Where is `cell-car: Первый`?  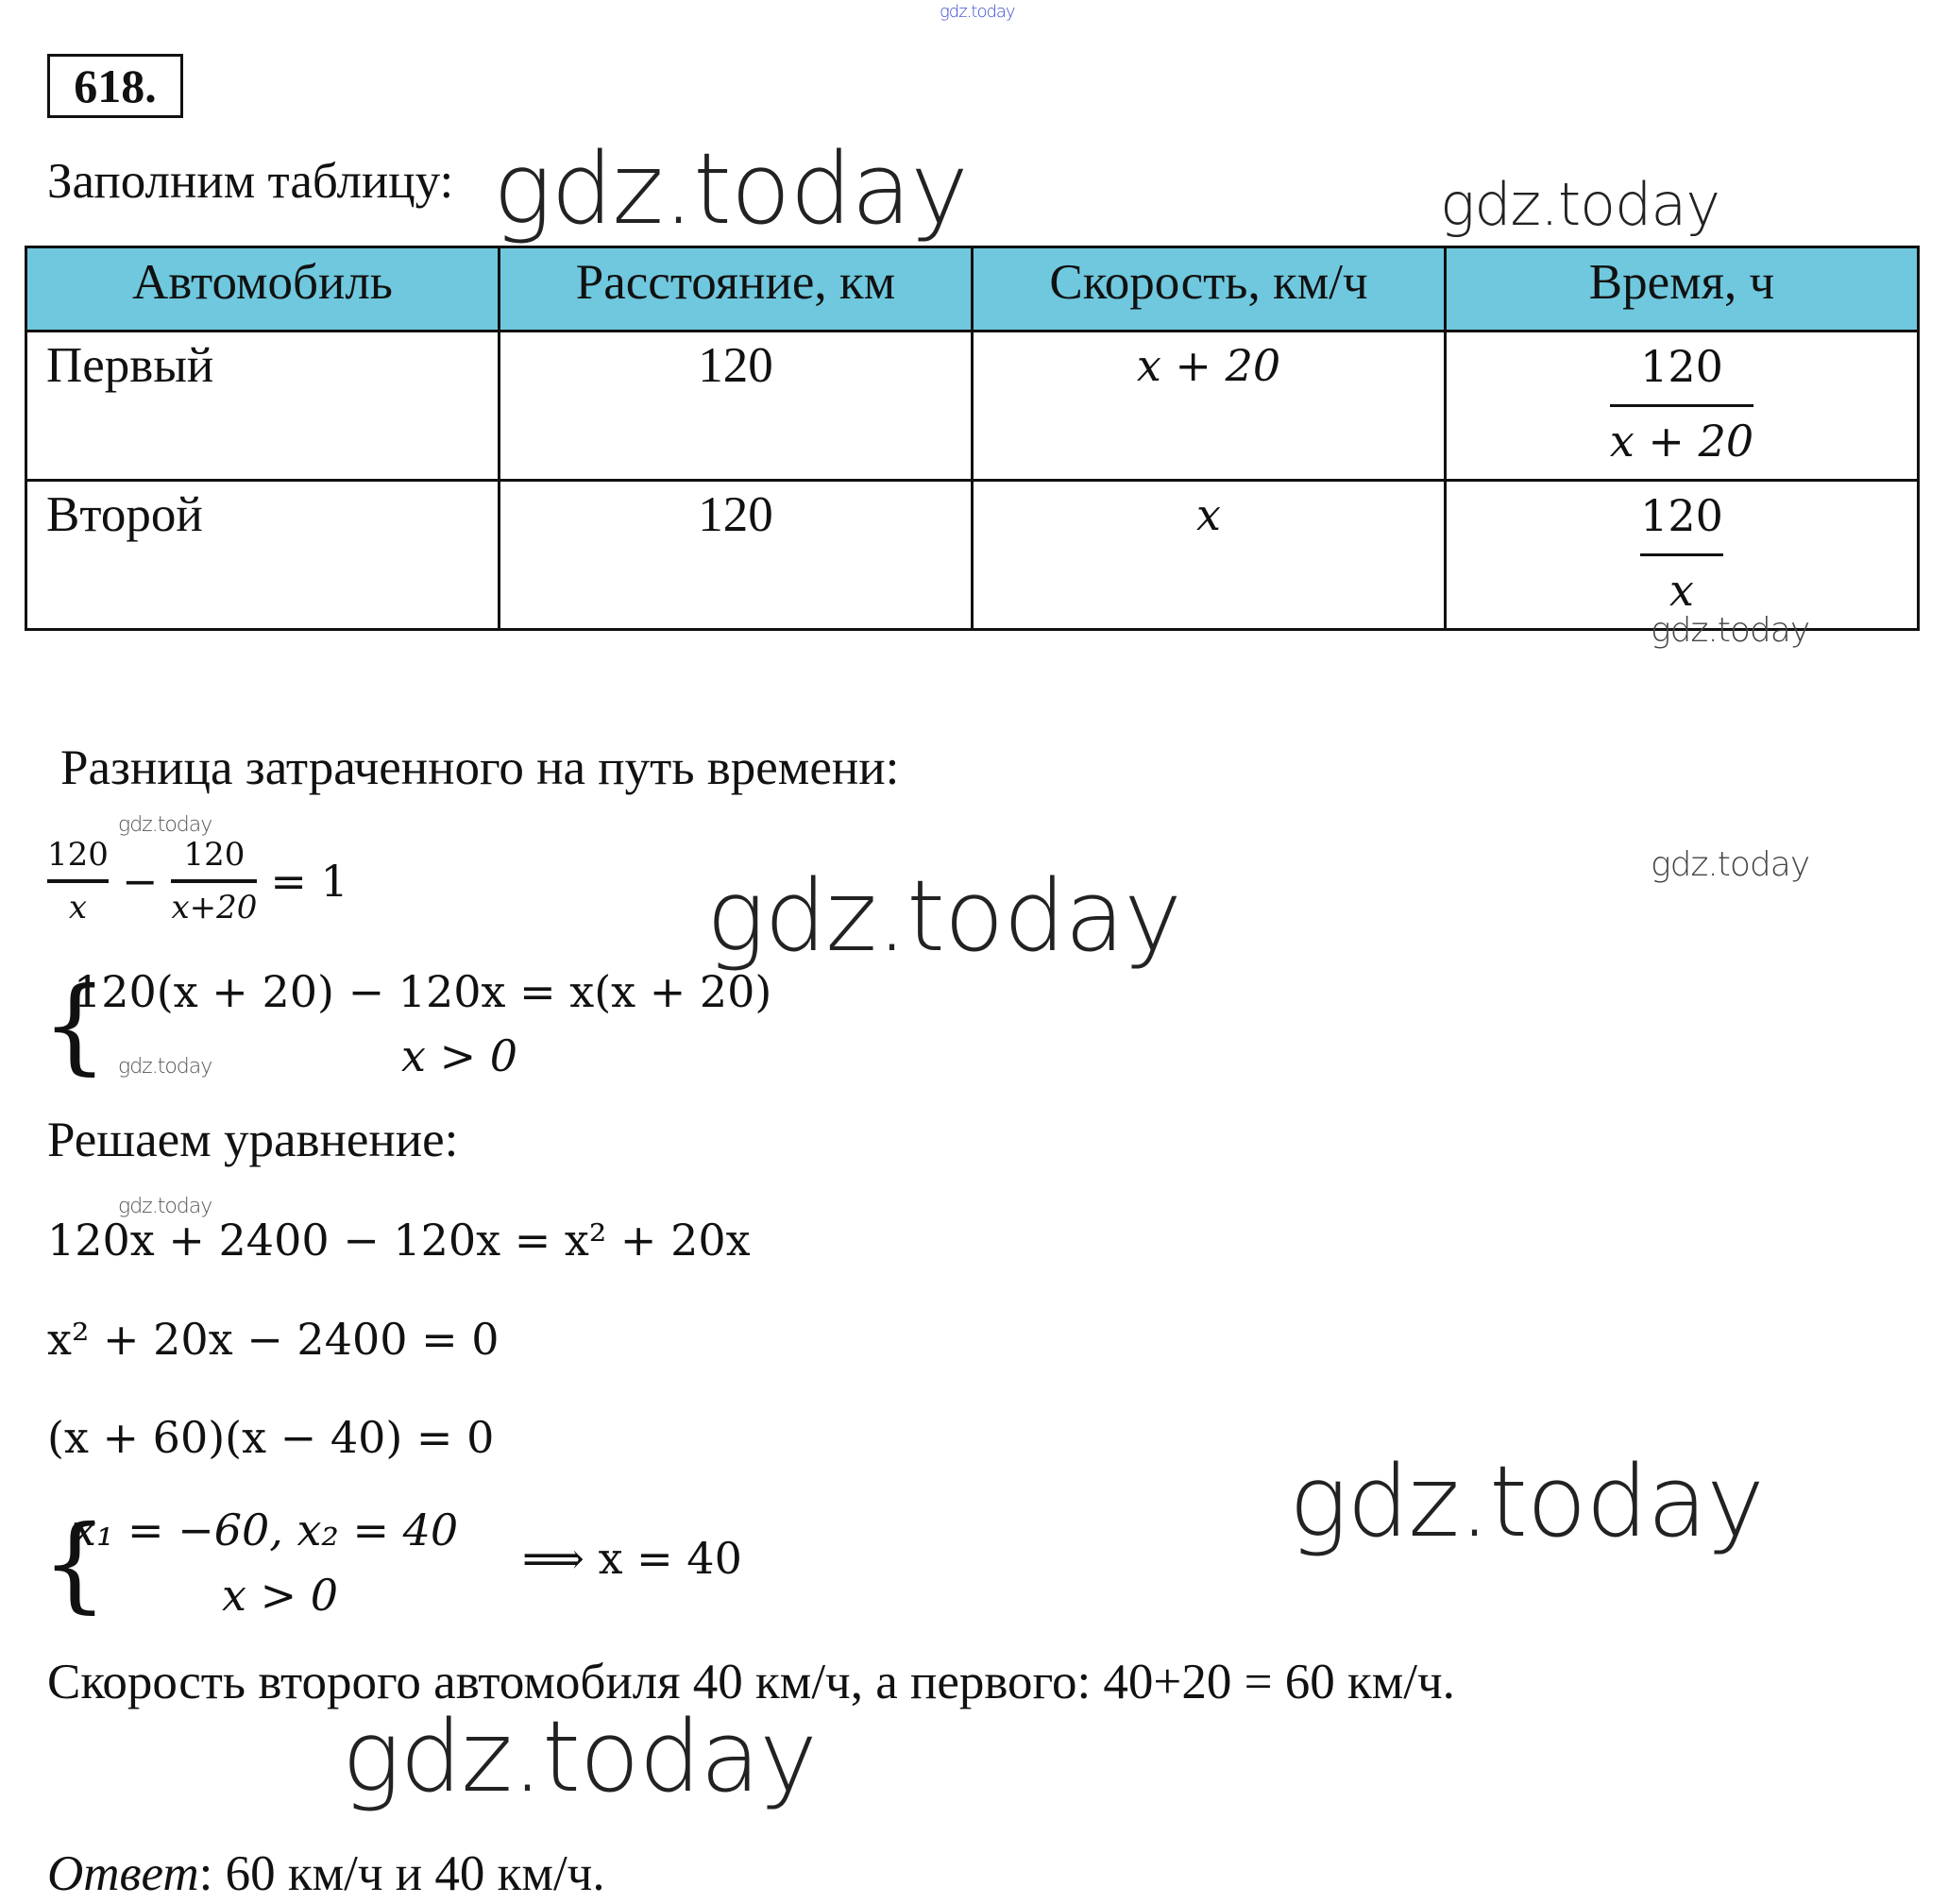
cell-car: Первый is located at coordinates (262, 406).